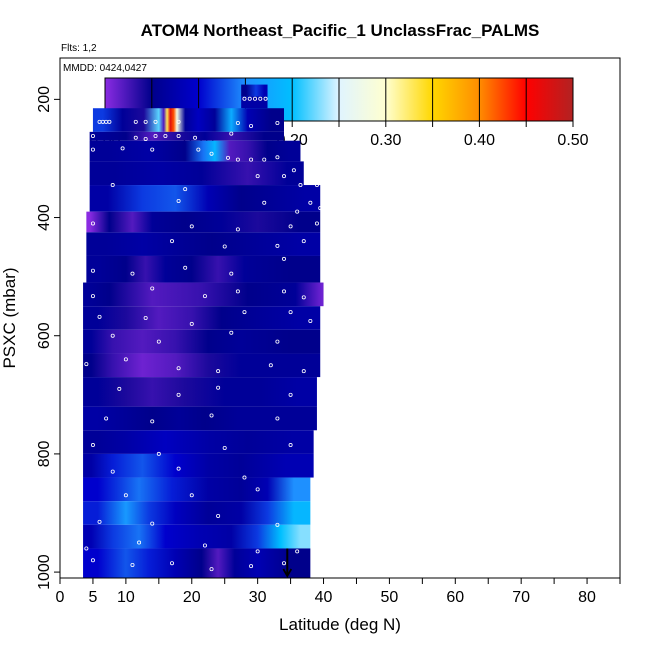 The height and width of the screenshot is (650, 650). I want to click on x-axis: 0 5 10 20 30 40 50 60 70 80, so click(338, 592).